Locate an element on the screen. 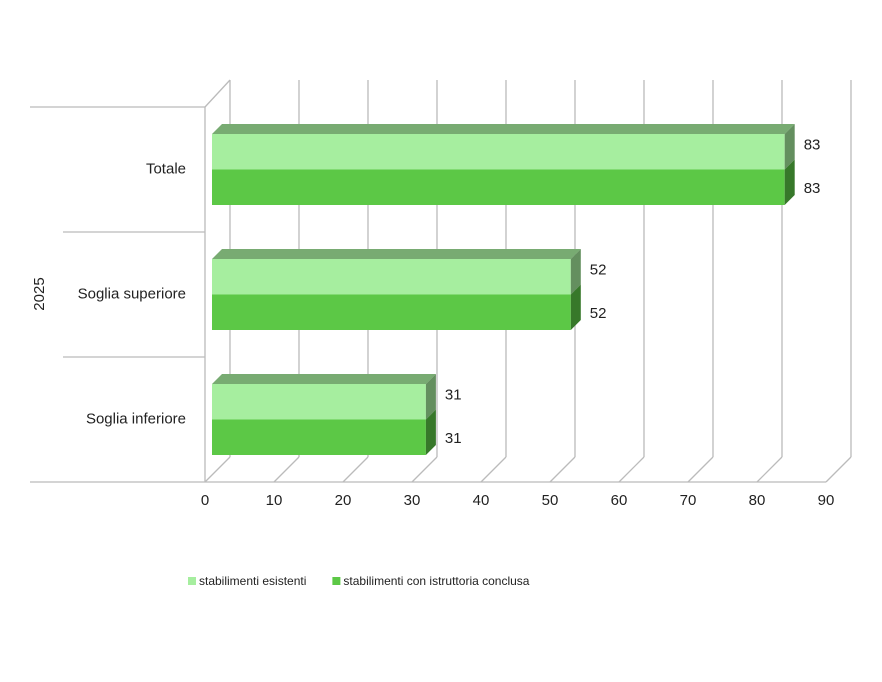  legend-label: stabilimenti esistenti is located at coordinates (252, 581).